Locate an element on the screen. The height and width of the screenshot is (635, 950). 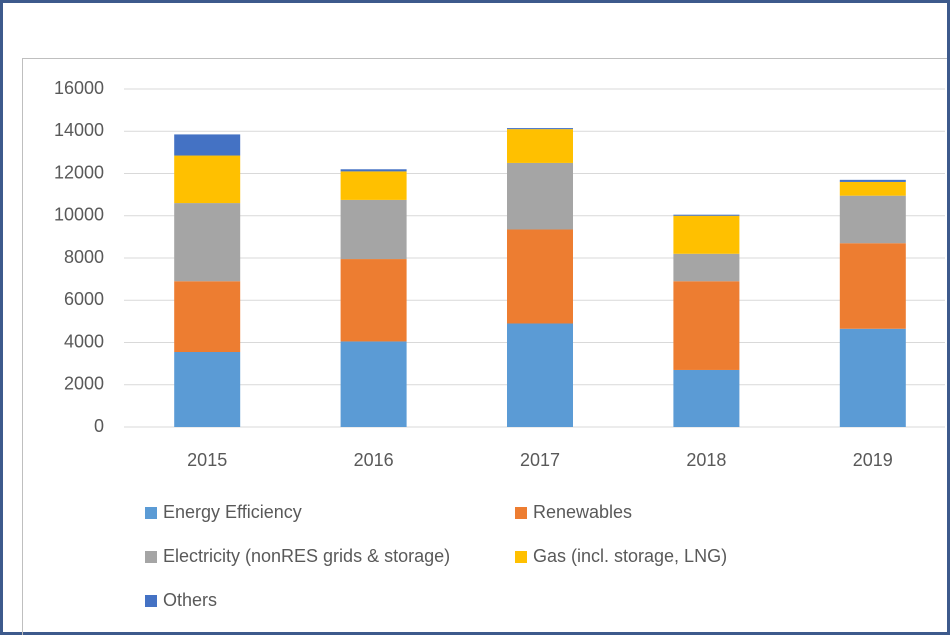
y-tick-label: 0 is located at coordinates (99, 426).